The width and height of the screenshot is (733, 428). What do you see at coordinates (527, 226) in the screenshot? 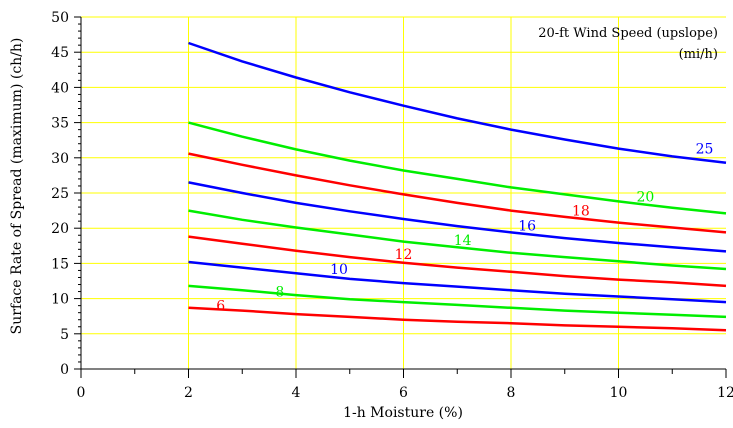
I see `series-label-16: 16` at bounding box center [527, 226].